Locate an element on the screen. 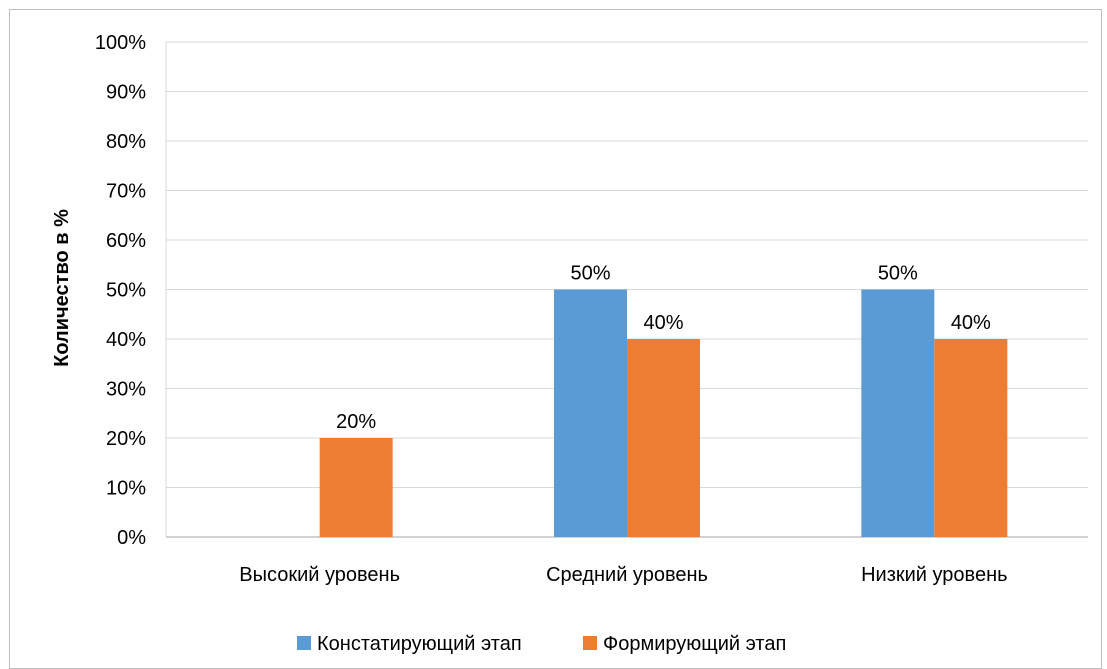 This screenshot has width=1107, height=669. y-tick-label: 100% is located at coordinates (120, 43).